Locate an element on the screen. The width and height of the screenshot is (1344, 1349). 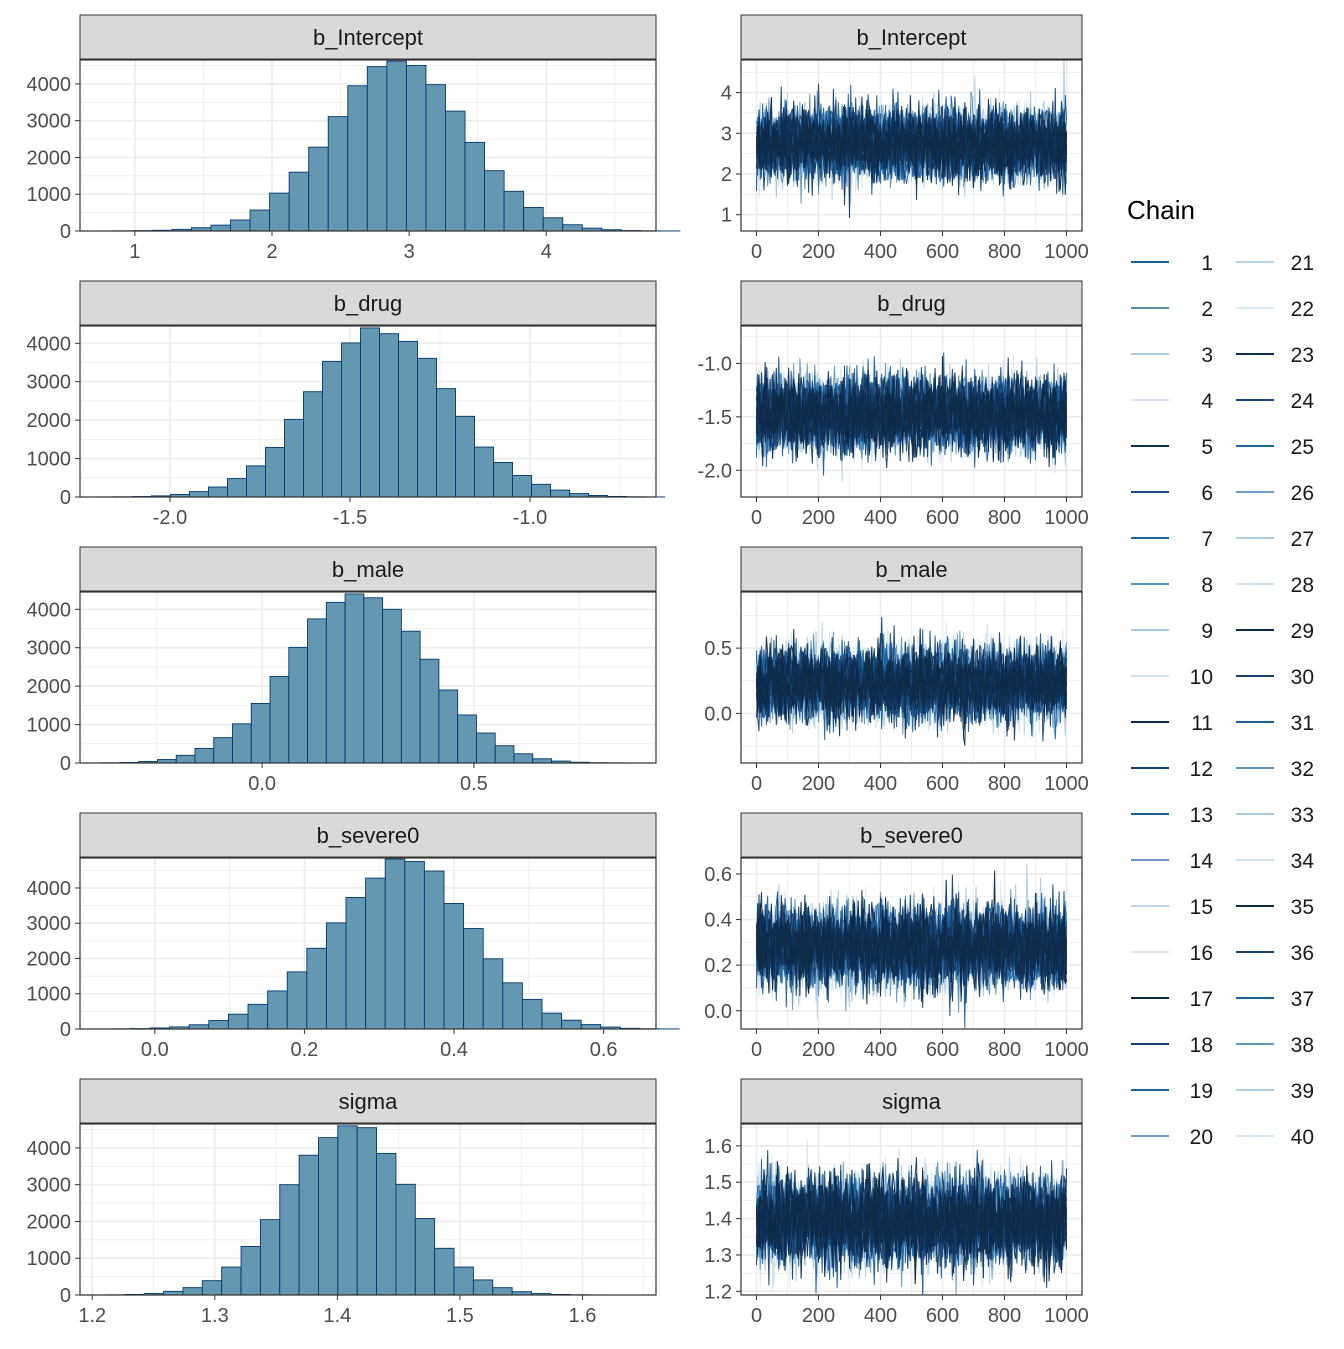
y-tick-label: 1000 is located at coordinates (49, 460).